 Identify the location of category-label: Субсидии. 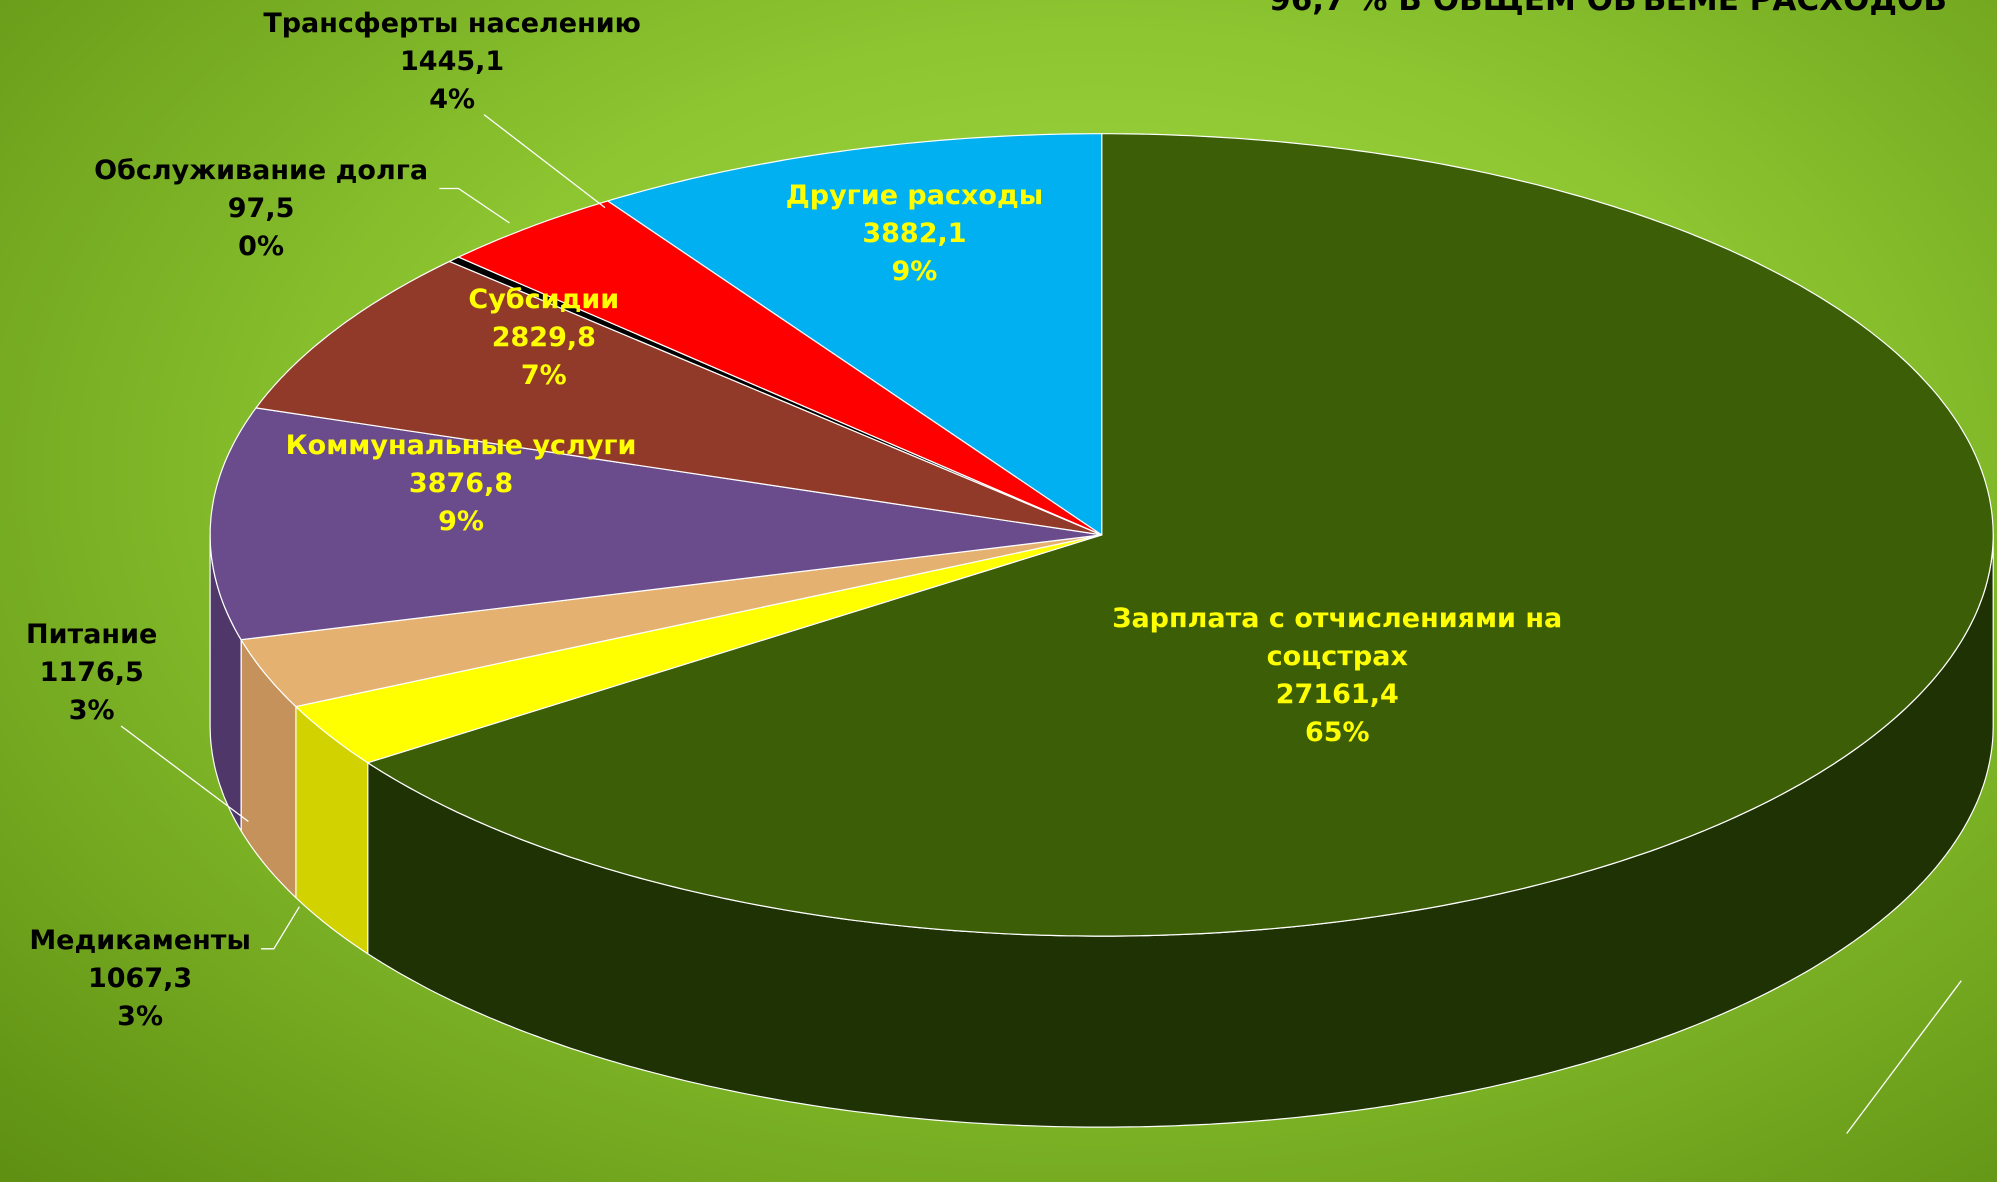
(544, 300).